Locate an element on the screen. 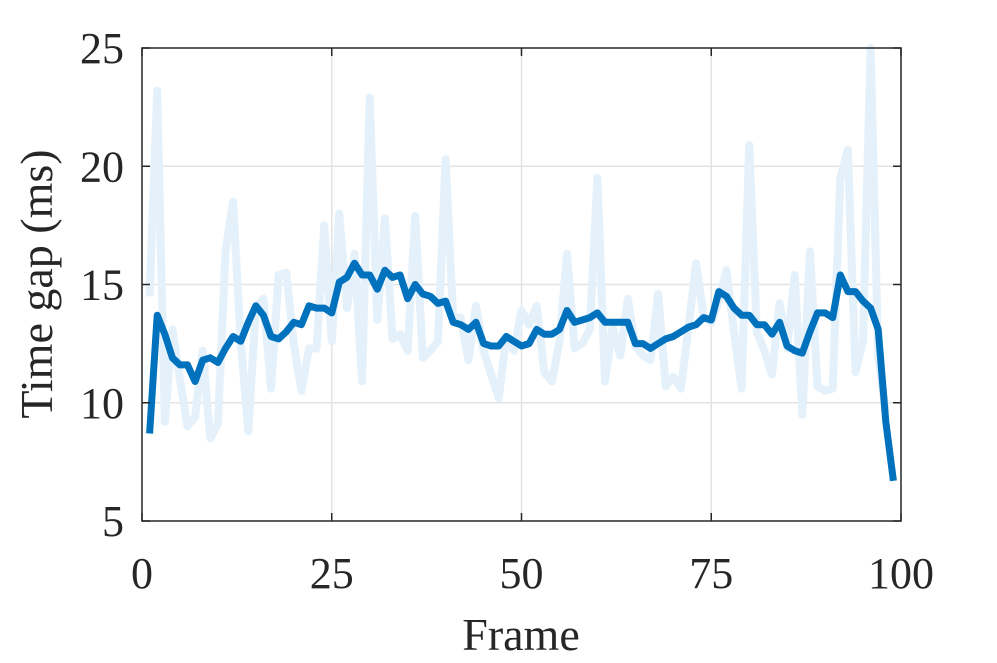 The image size is (997, 663). x-tick-label: 75 is located at coordinates (711, 573).